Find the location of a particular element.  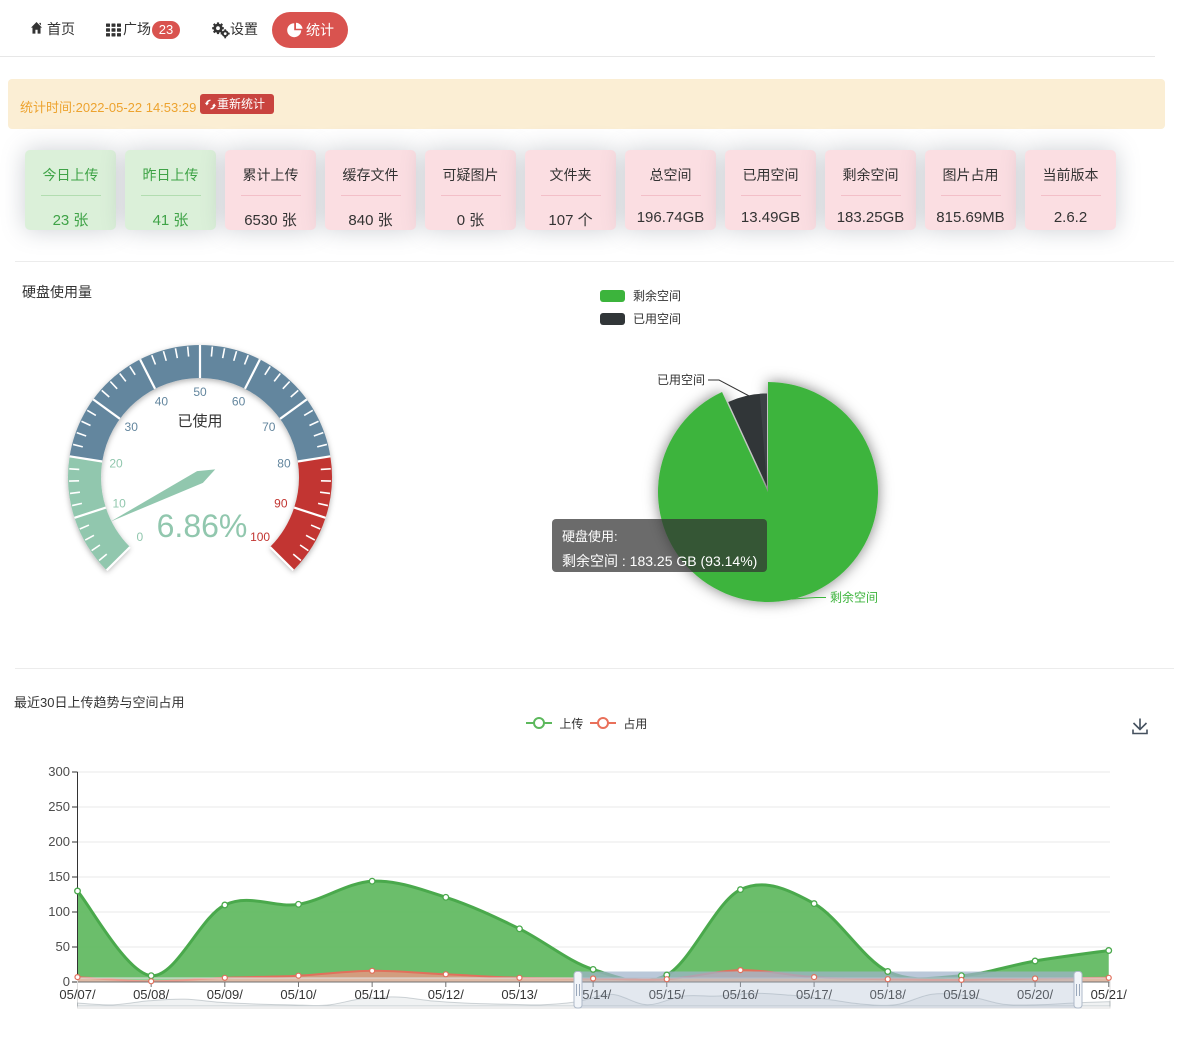

svg-text: 05/11/ is located at coordinates (373, 994).